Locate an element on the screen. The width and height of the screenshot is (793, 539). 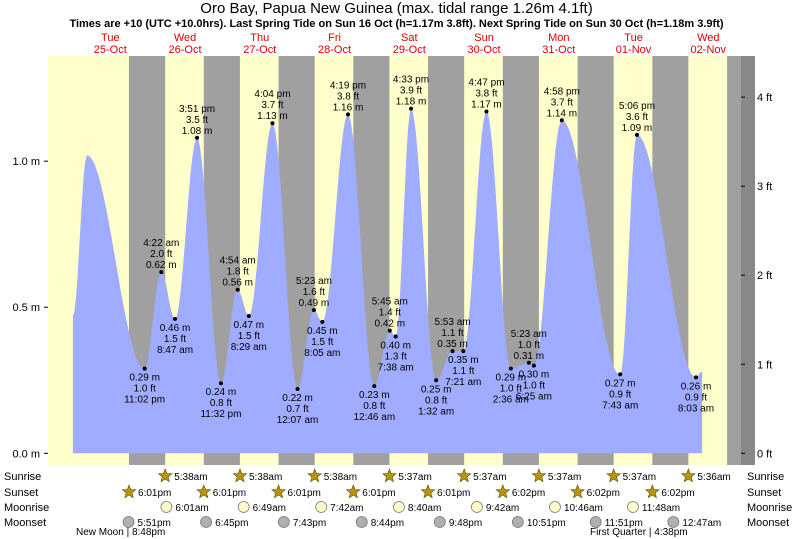
tide-label: 1:32 am is located at coordinates (436, 411).